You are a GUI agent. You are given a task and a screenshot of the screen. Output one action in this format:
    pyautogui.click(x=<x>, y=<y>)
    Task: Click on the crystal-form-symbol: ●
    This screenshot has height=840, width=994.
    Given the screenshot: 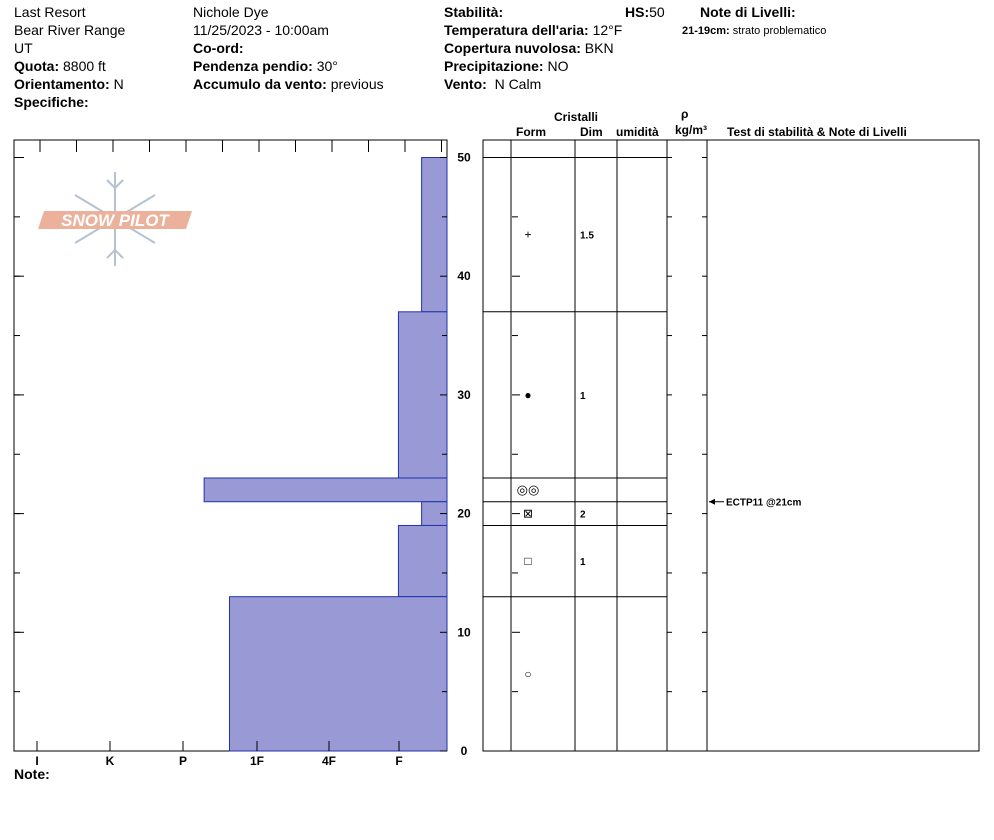 What is the action you would take?
    pyautogui.click(x=527, y=395)
    